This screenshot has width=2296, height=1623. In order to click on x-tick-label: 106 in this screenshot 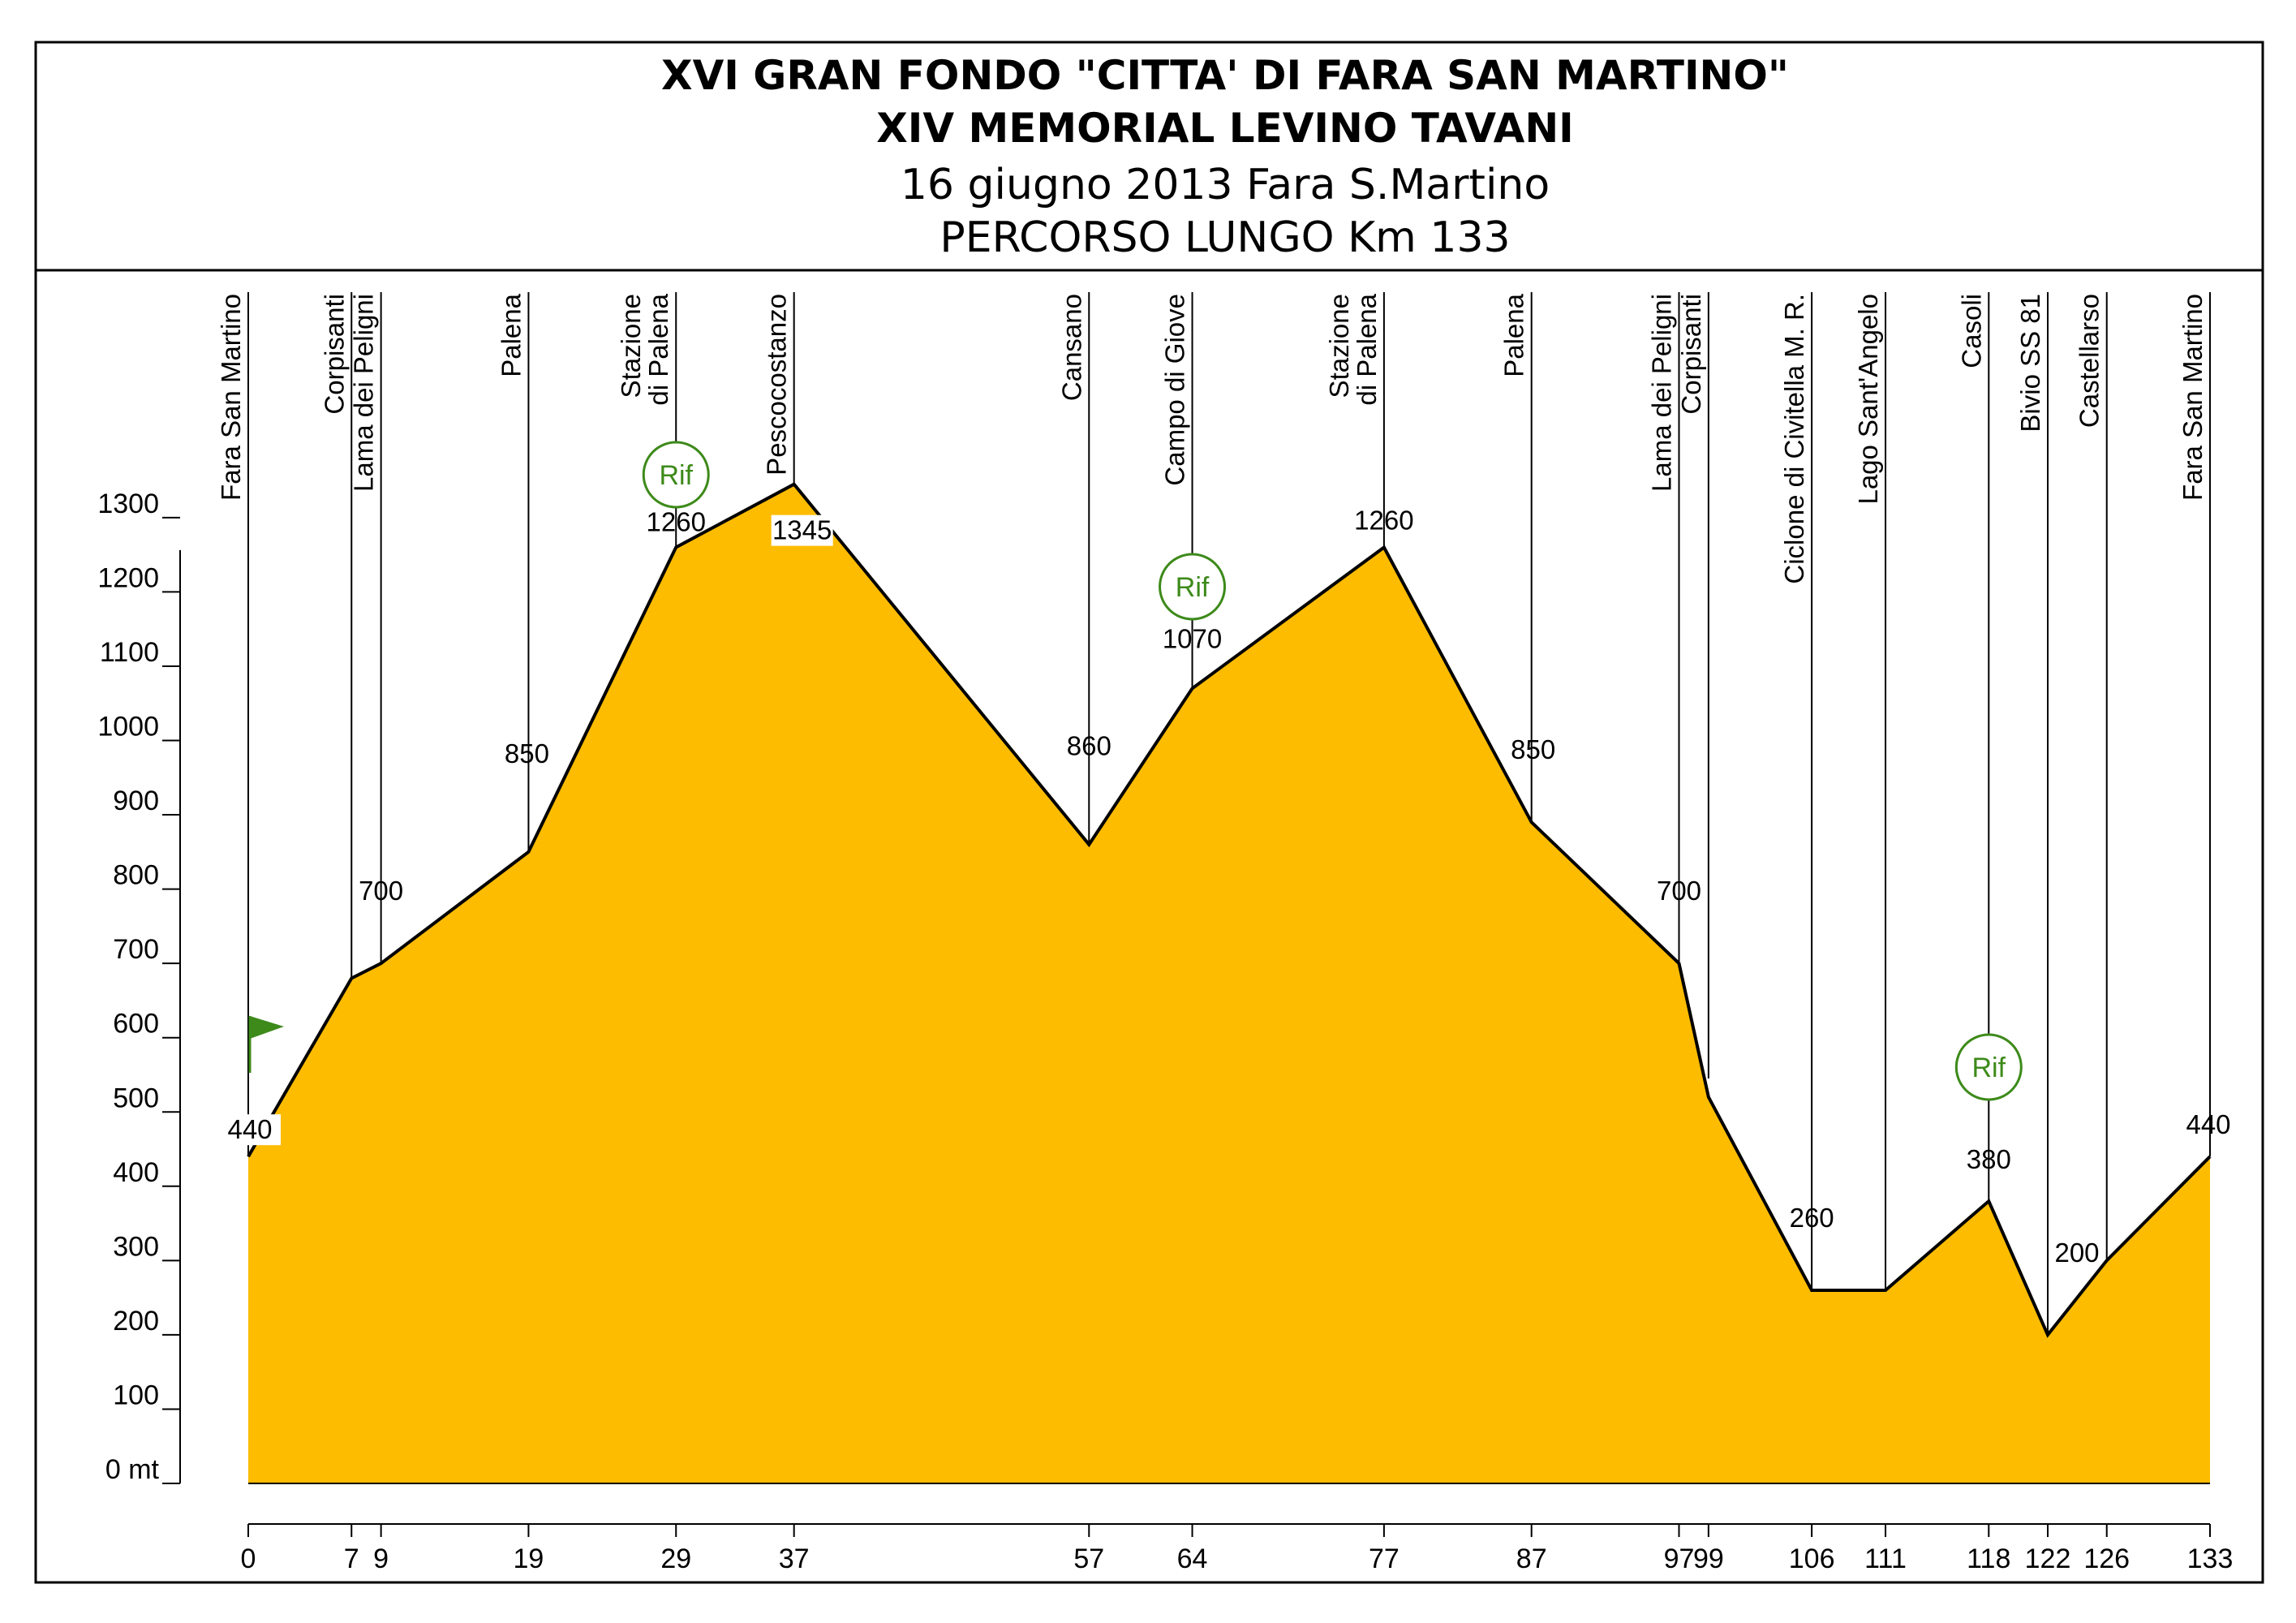, I will do `click(1812, 1558)`.